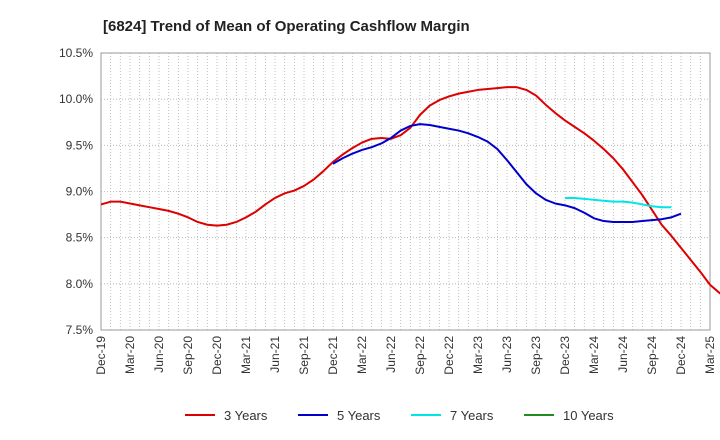  I want to click on y-tick-label: 9.5%, so click(80, 145).